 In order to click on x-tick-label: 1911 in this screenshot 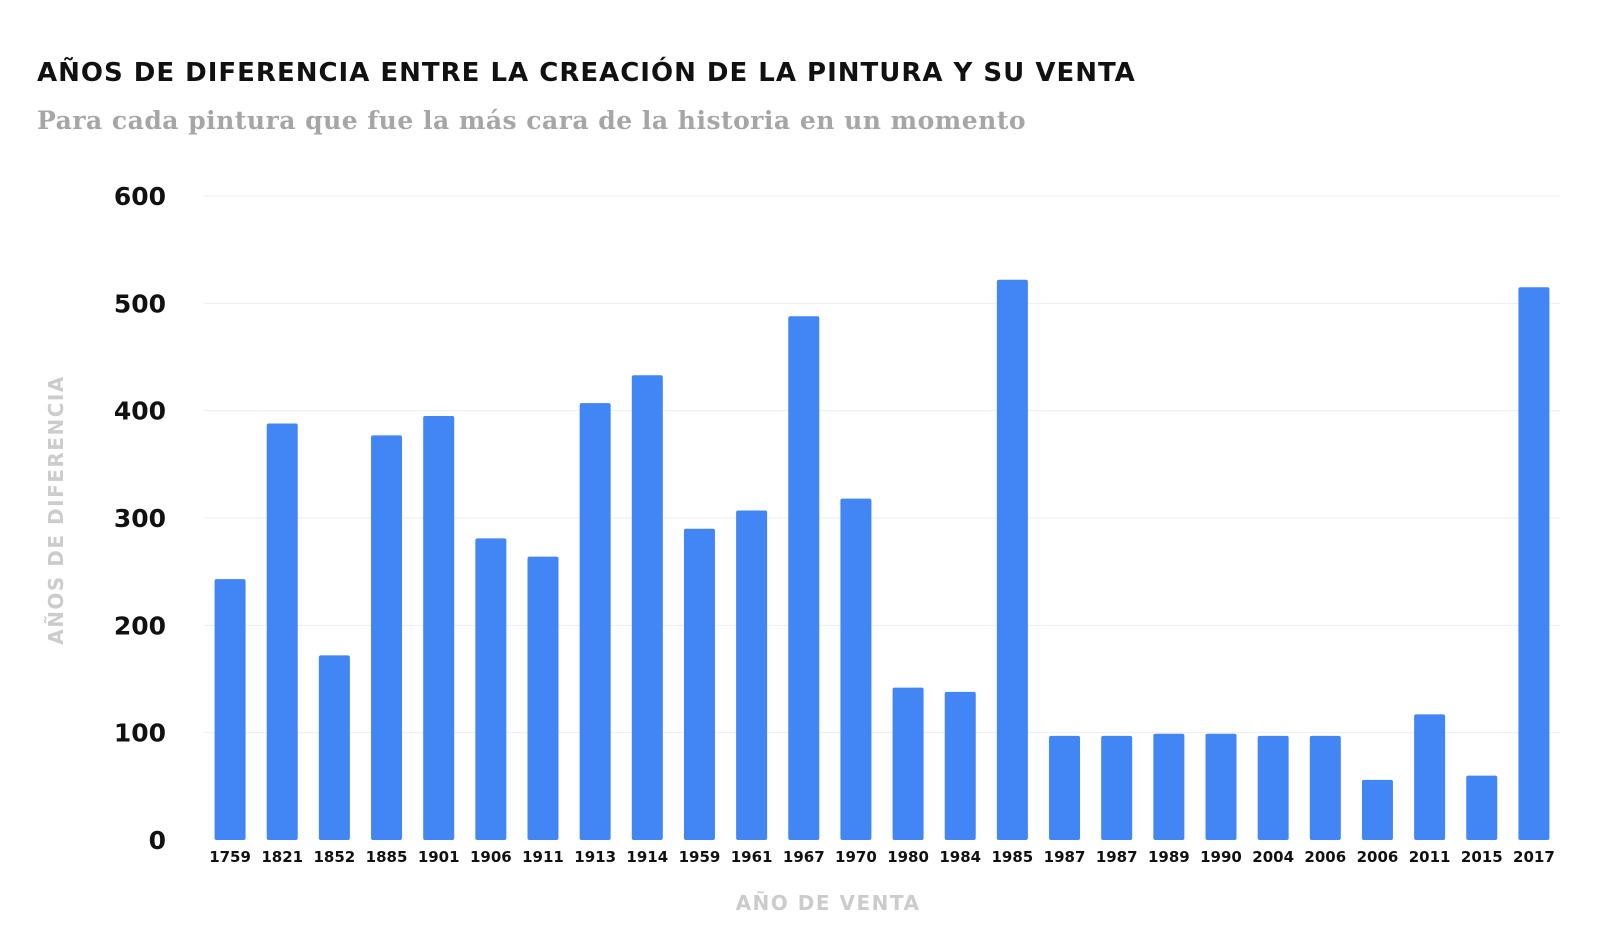, I will do `click(543, 857)`.